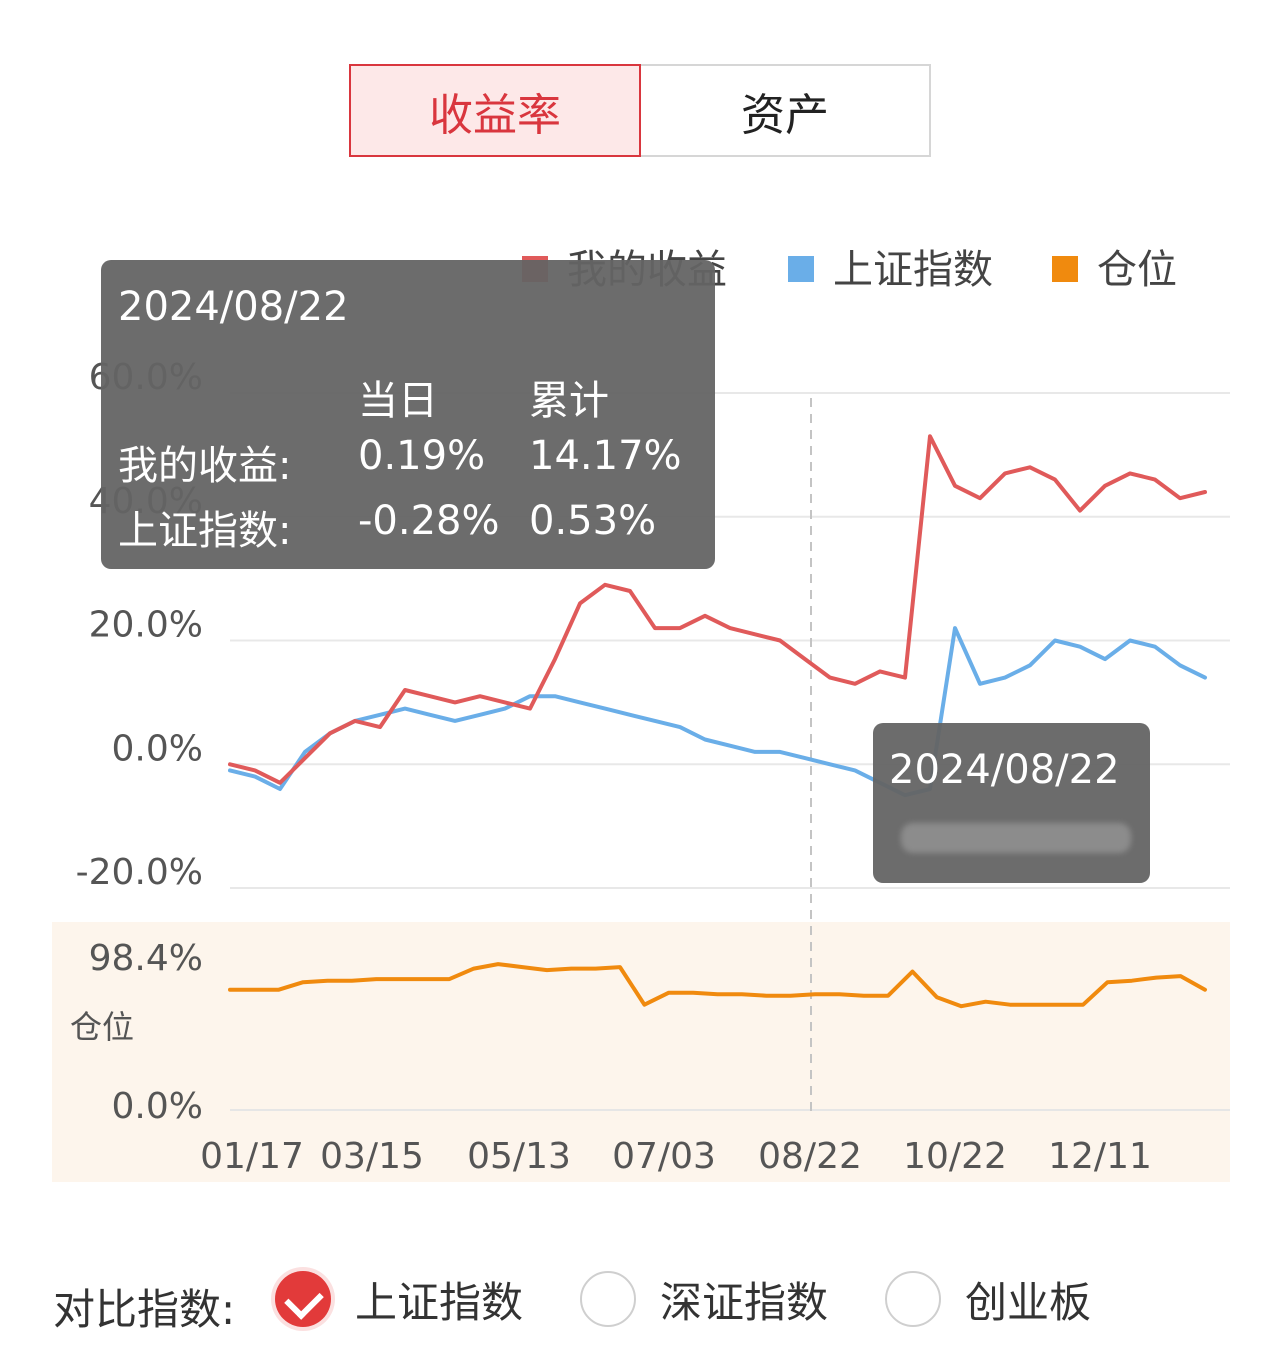  I want to click on x-tick-label: 12/11, so click(1100, 1156).